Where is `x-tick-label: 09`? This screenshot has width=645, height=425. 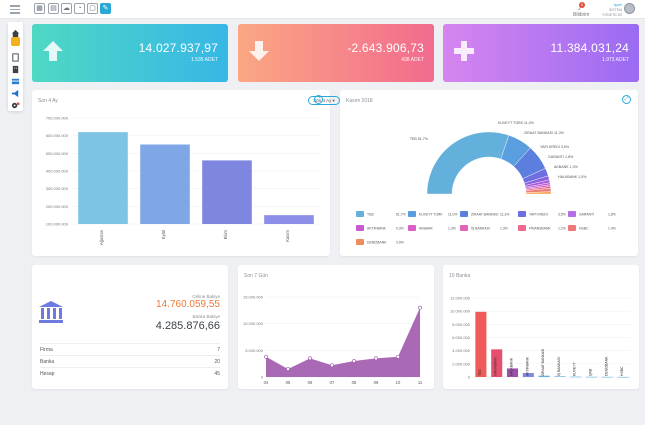 x-tick-label: 09 is located at coordinates (376, 382).